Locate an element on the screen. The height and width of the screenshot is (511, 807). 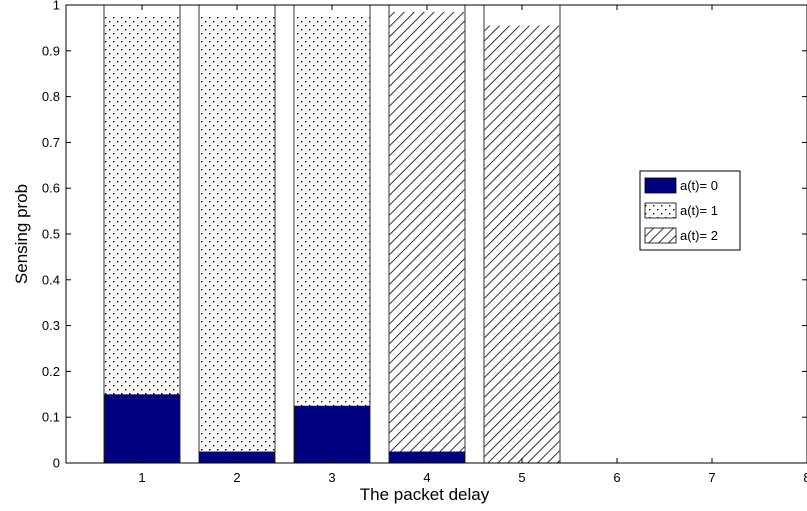
x-tick-label: 8 is located at coordinates (805, 477).